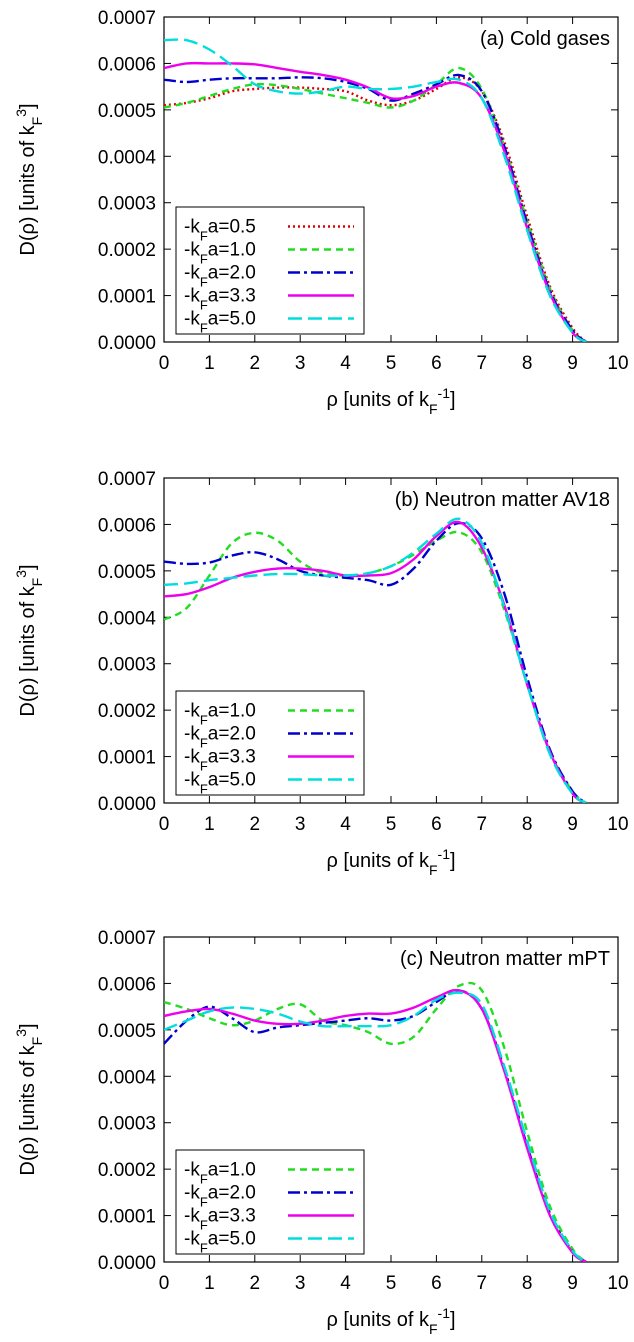 The image size is (634, 1342). Describe the element at coordinates (505, 959) in the screenshot. I see `panel-title: (c) Neutron matter mPT` at that location.